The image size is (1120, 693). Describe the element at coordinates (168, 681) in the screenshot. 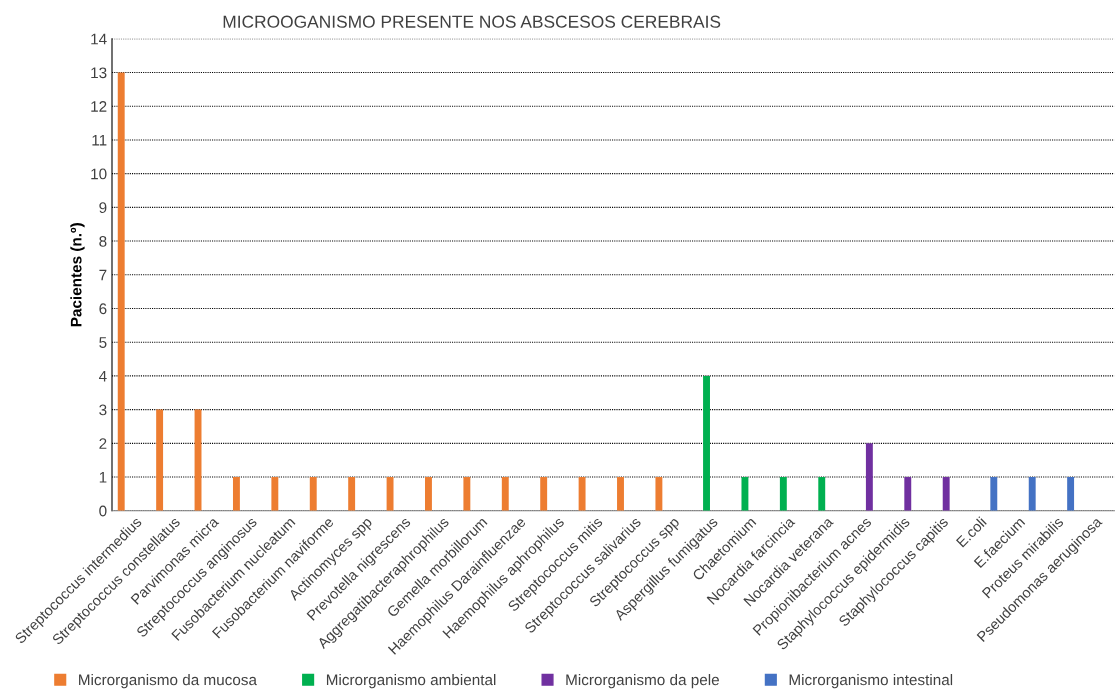

I see `legend-label: Microrganismo da mucosa` at that location.